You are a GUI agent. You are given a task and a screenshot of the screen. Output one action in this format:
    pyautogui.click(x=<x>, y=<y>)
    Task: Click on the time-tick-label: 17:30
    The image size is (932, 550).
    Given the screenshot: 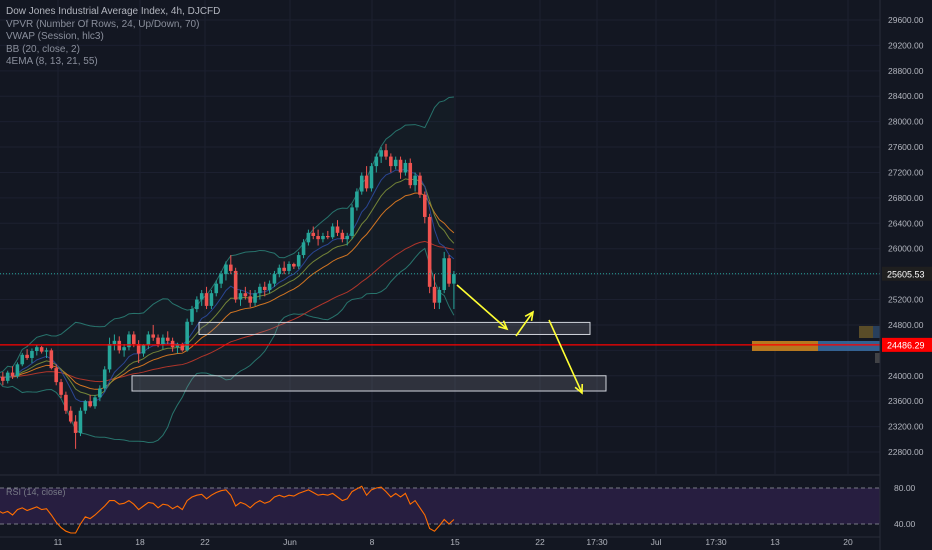 What is the action you would take?
    pyautogui.click(x=716, y=542)
    